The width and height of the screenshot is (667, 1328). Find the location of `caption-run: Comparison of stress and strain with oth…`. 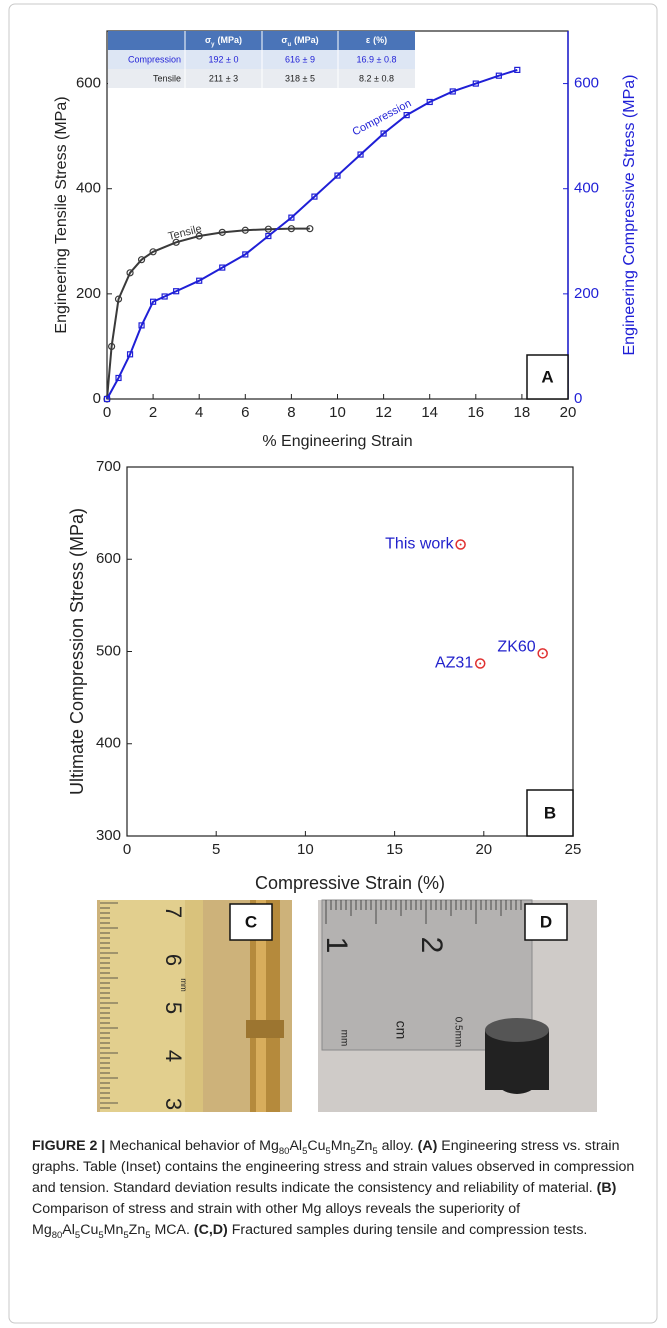

caption-run: Comparison of stress and strain with oth… is located at coordinates (276, 1219).